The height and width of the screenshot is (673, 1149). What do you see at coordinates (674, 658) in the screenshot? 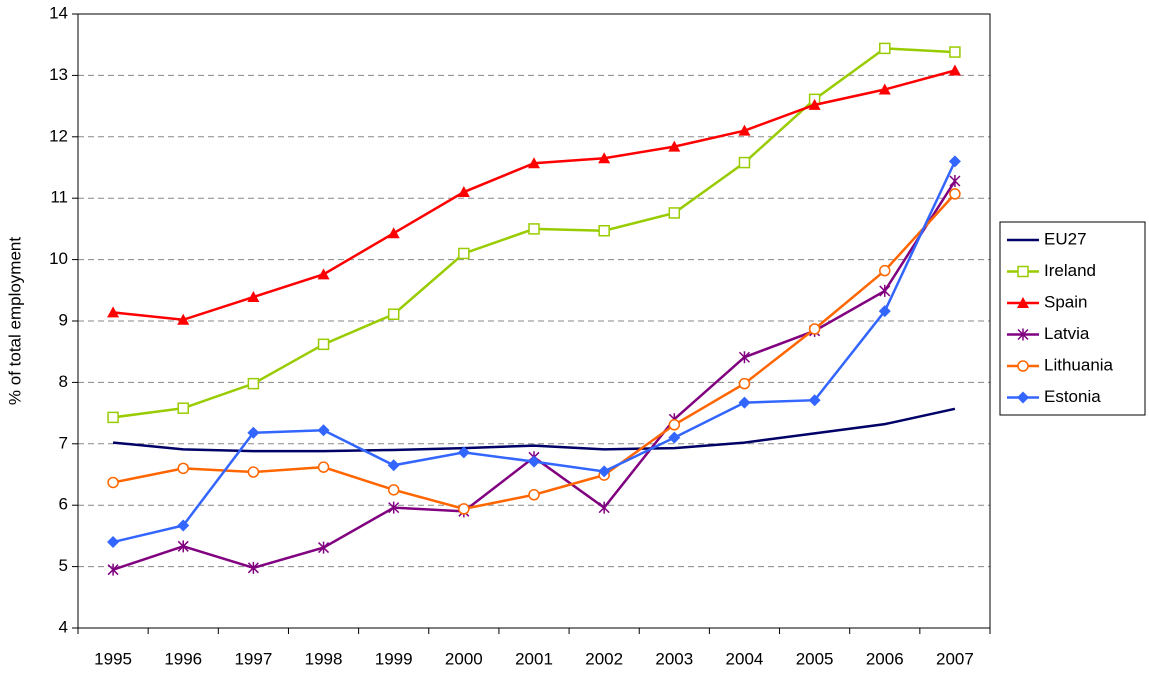
I see `x-tick-label: 2003` at bounding box center [674, 658].